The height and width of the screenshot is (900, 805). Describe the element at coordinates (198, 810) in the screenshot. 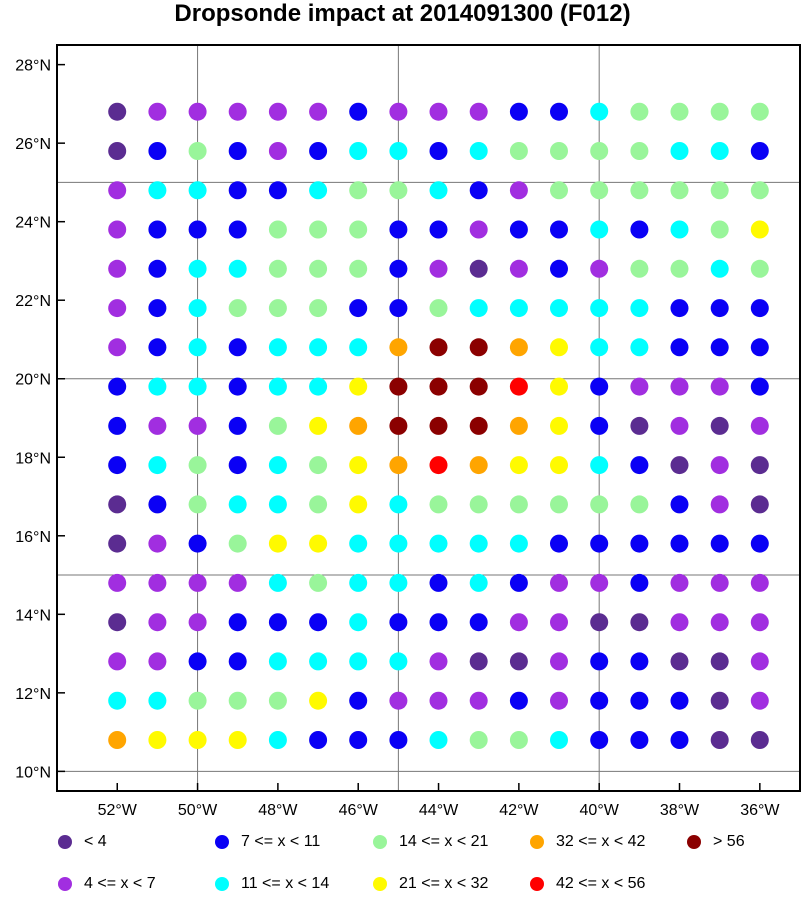

I see `lon-label: 50°W` at that location.